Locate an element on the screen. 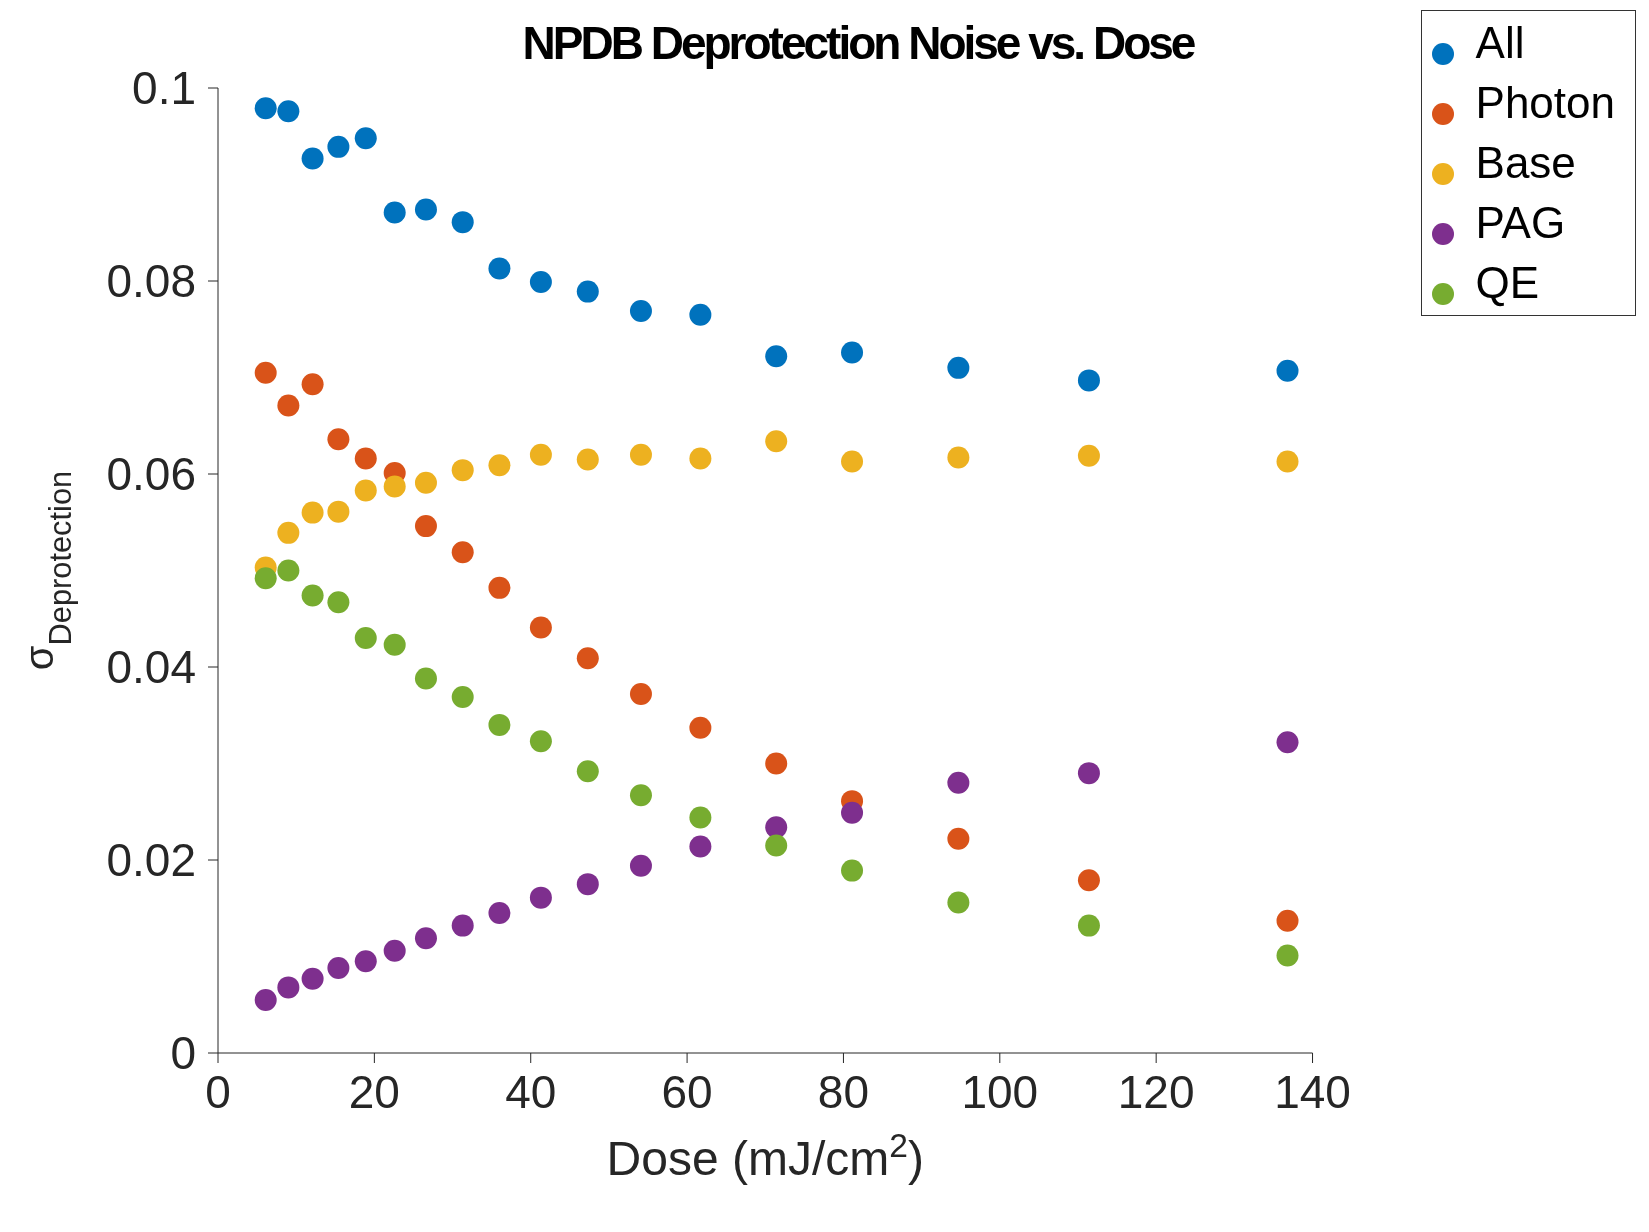 The height and width of the screenshot is (1232, 1649). y-tick-label: 0.06 is located at coordinates (151, 474).